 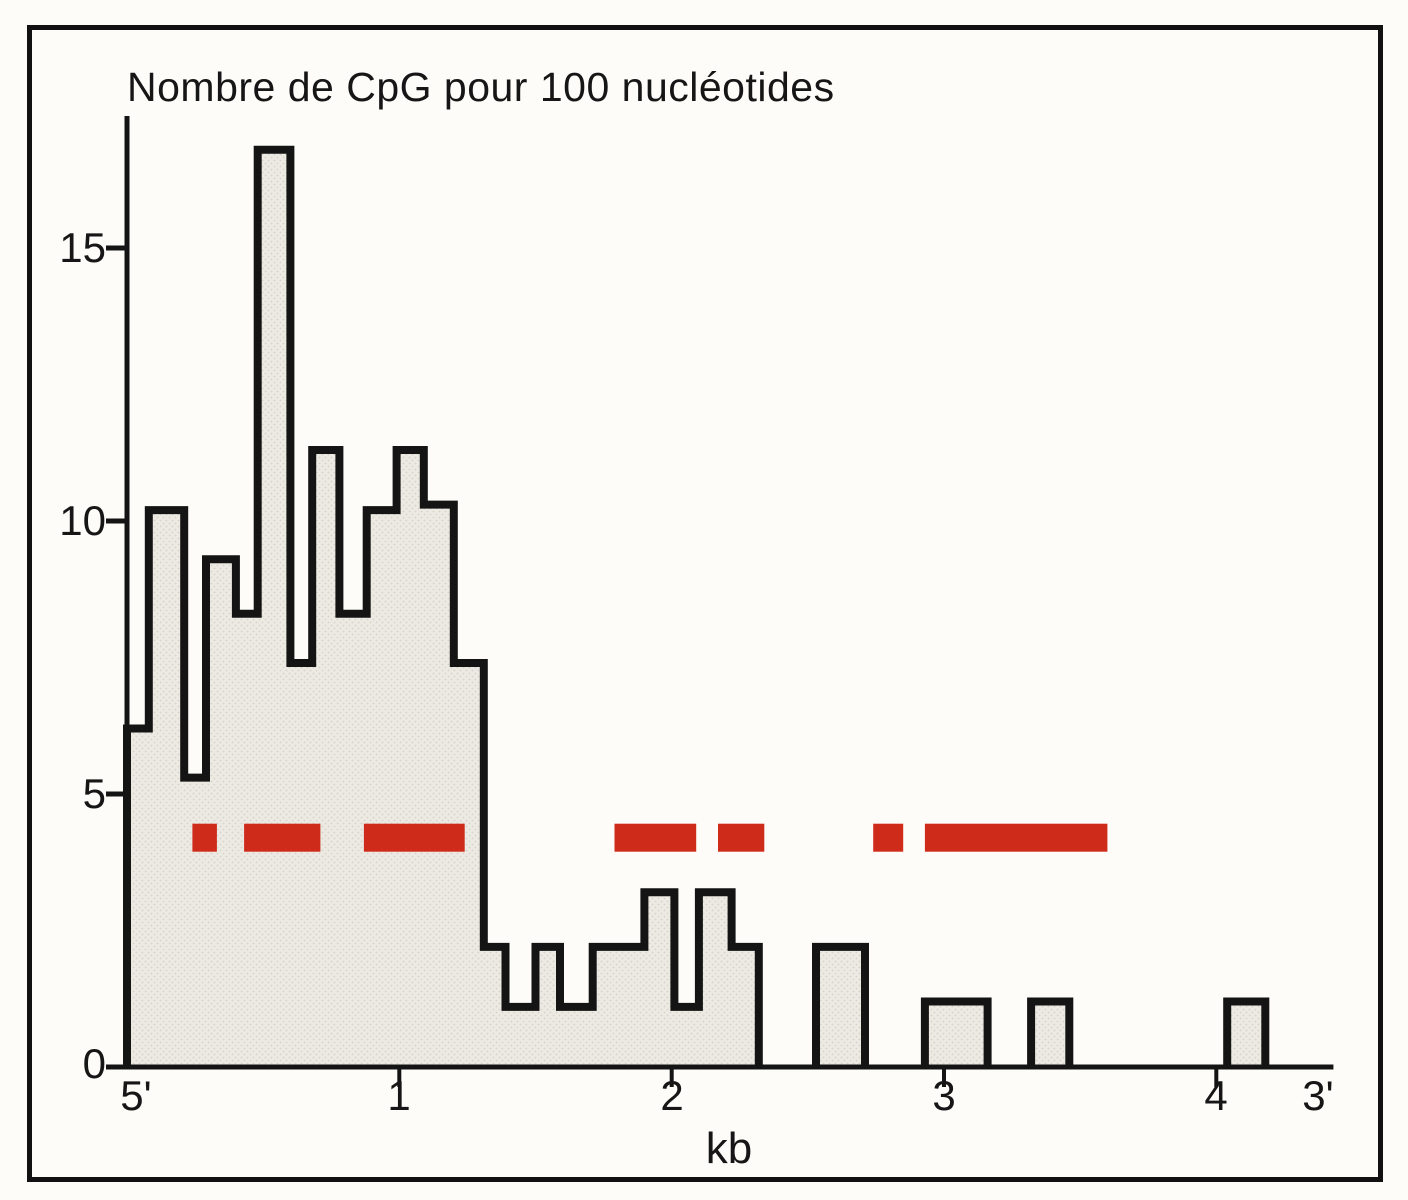 I want to click on chart-title: Nombre de CpG pour 100 nucléotides, so click(x=481, y=87).